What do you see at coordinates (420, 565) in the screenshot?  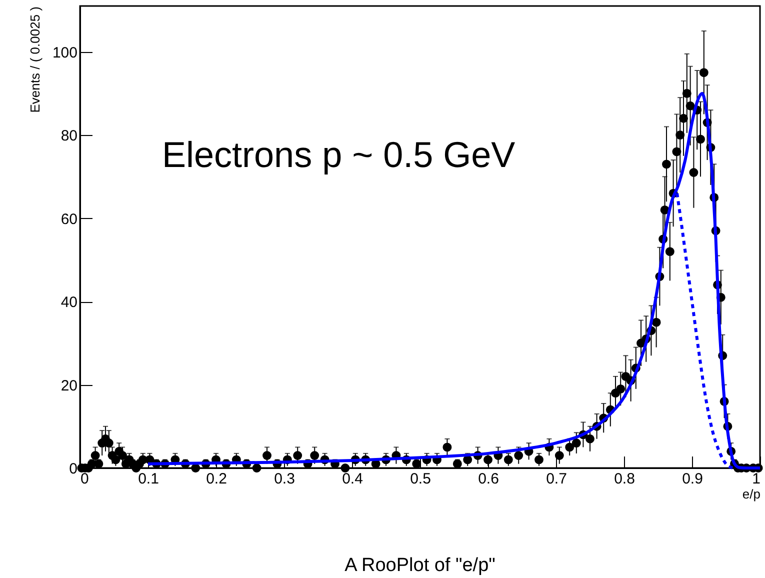 I see `text: A RooPlot of "e/p"` at bounding box center [420, 565].